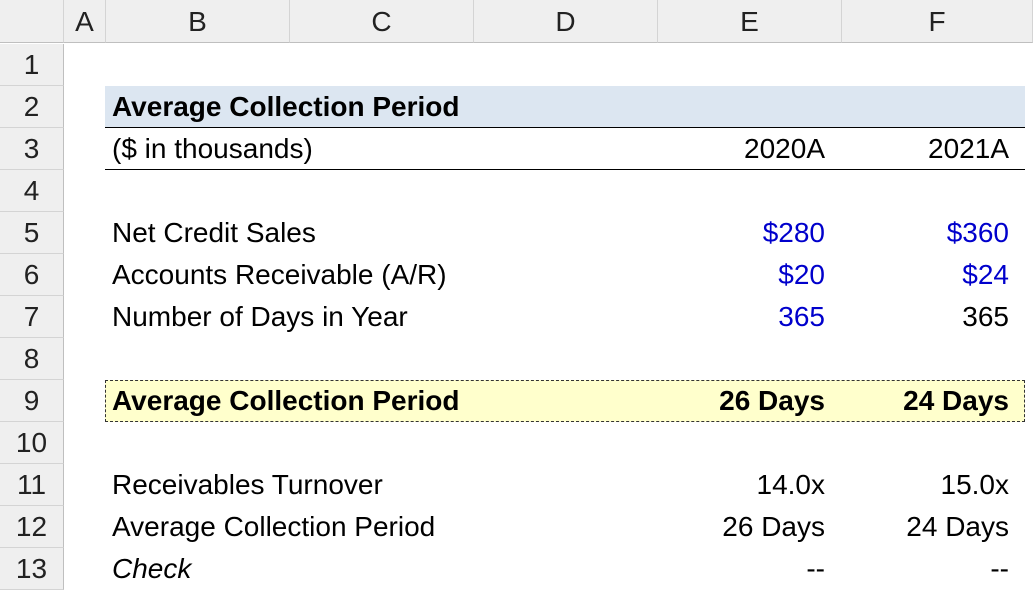 The width and height of the screenshot is (1033, 593). I want to click on period-header-band, so click(565, 149).